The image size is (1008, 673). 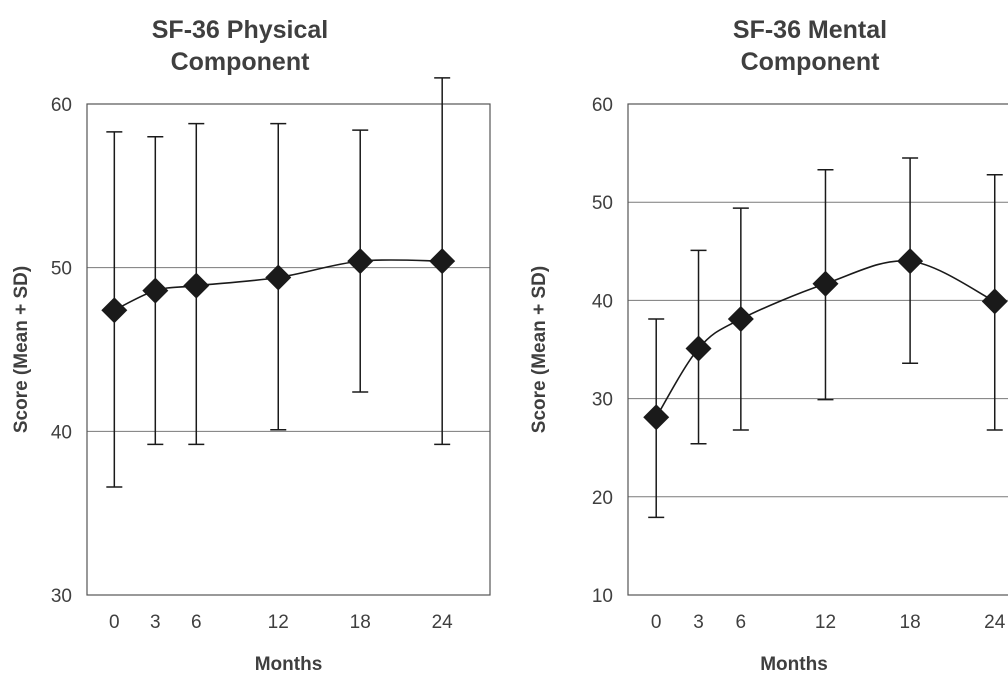 What do you see at coordinates (602, 498) in the screenshot?
I see `y-tick-label: 20` at bounding box center [602, 498].